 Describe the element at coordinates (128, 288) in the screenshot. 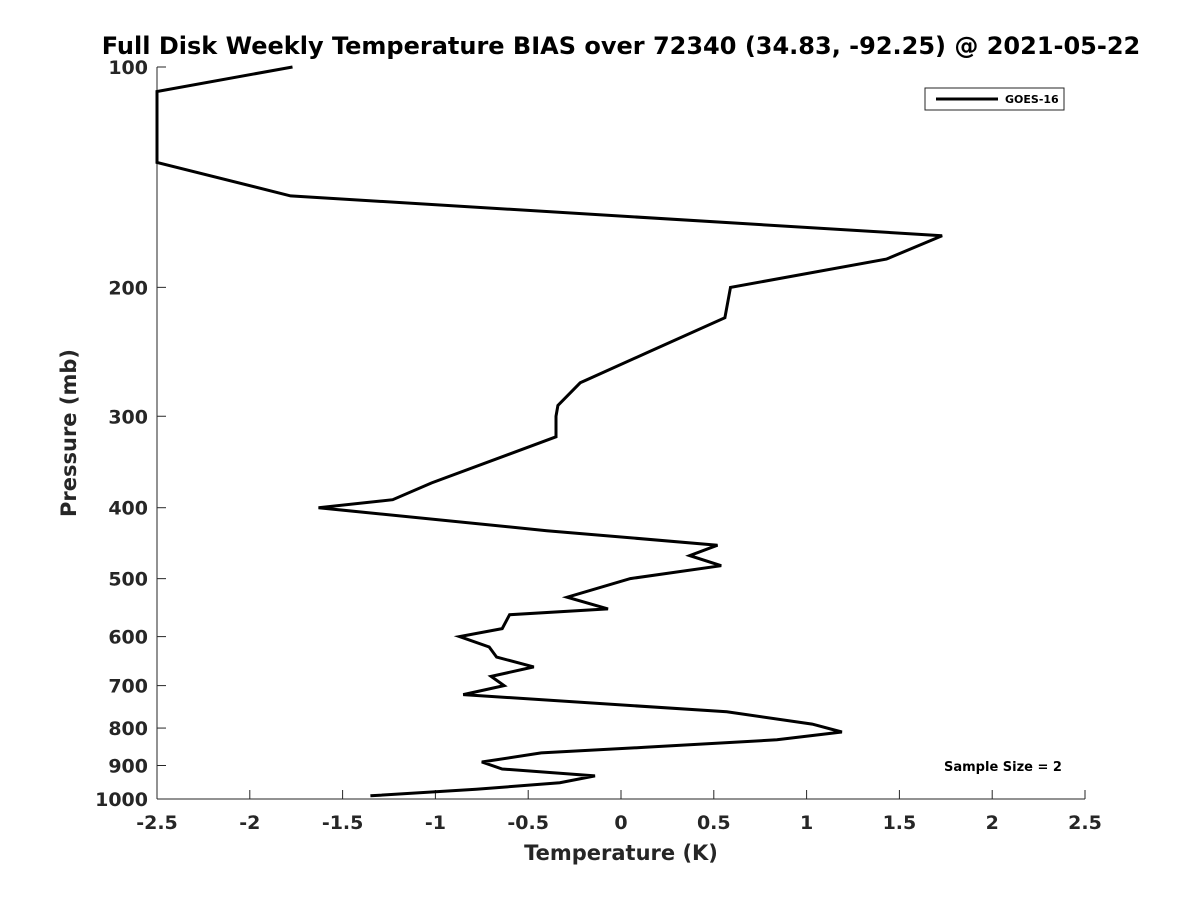

I see `y-tick-label: 200` at that location.